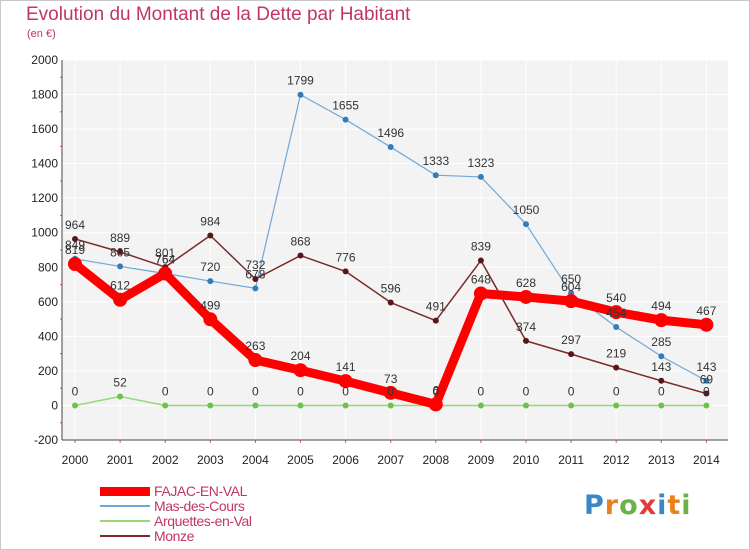 This screenshot has width=750, height=550. I want to click on logo-letter: x, so click(648, 505).